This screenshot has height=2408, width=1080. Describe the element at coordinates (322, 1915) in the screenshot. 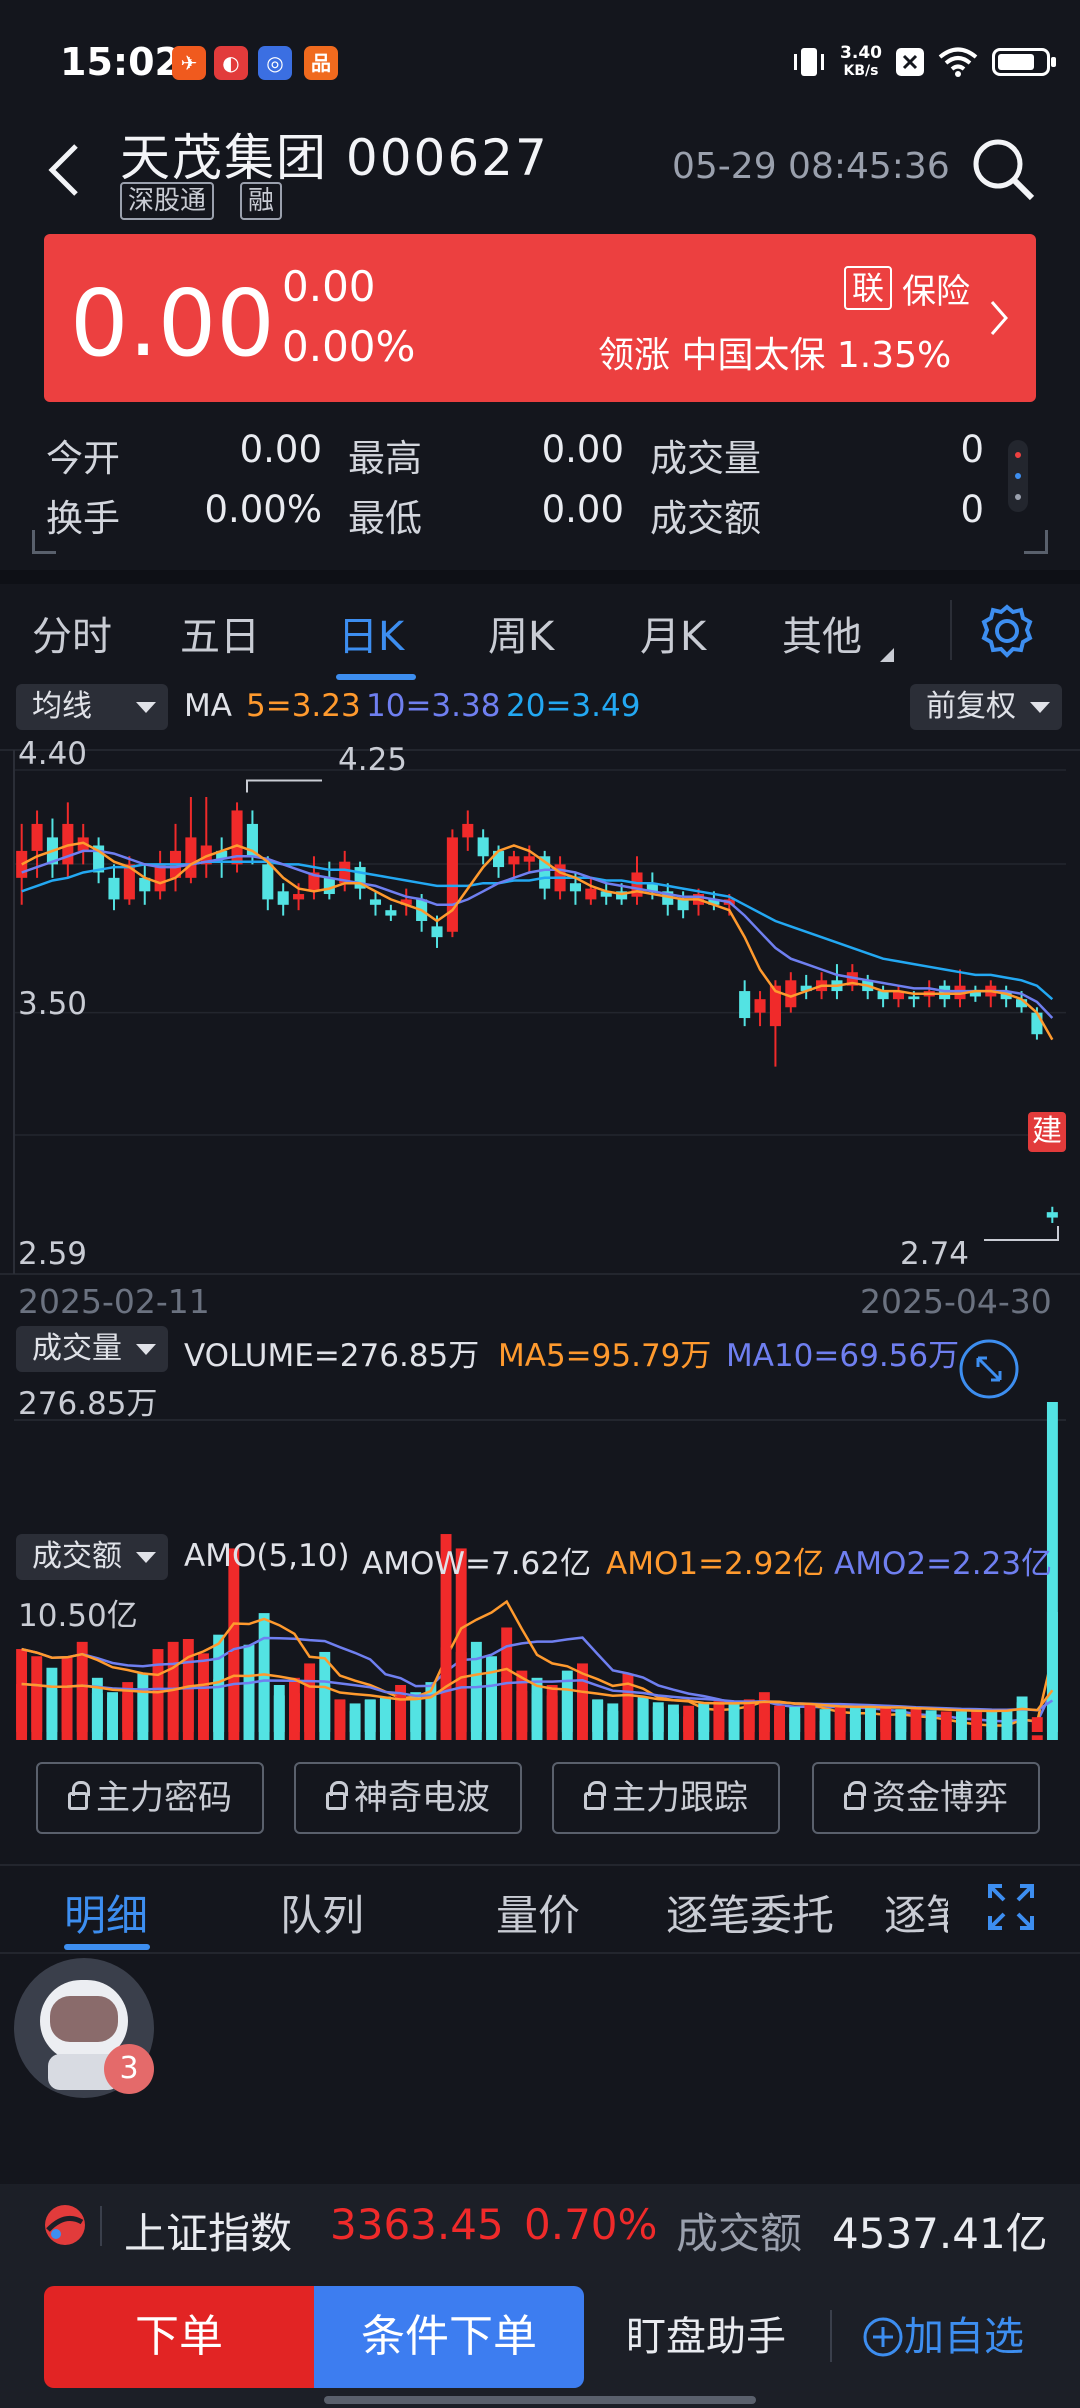

I see `subtab-queue: 队列` at that location.